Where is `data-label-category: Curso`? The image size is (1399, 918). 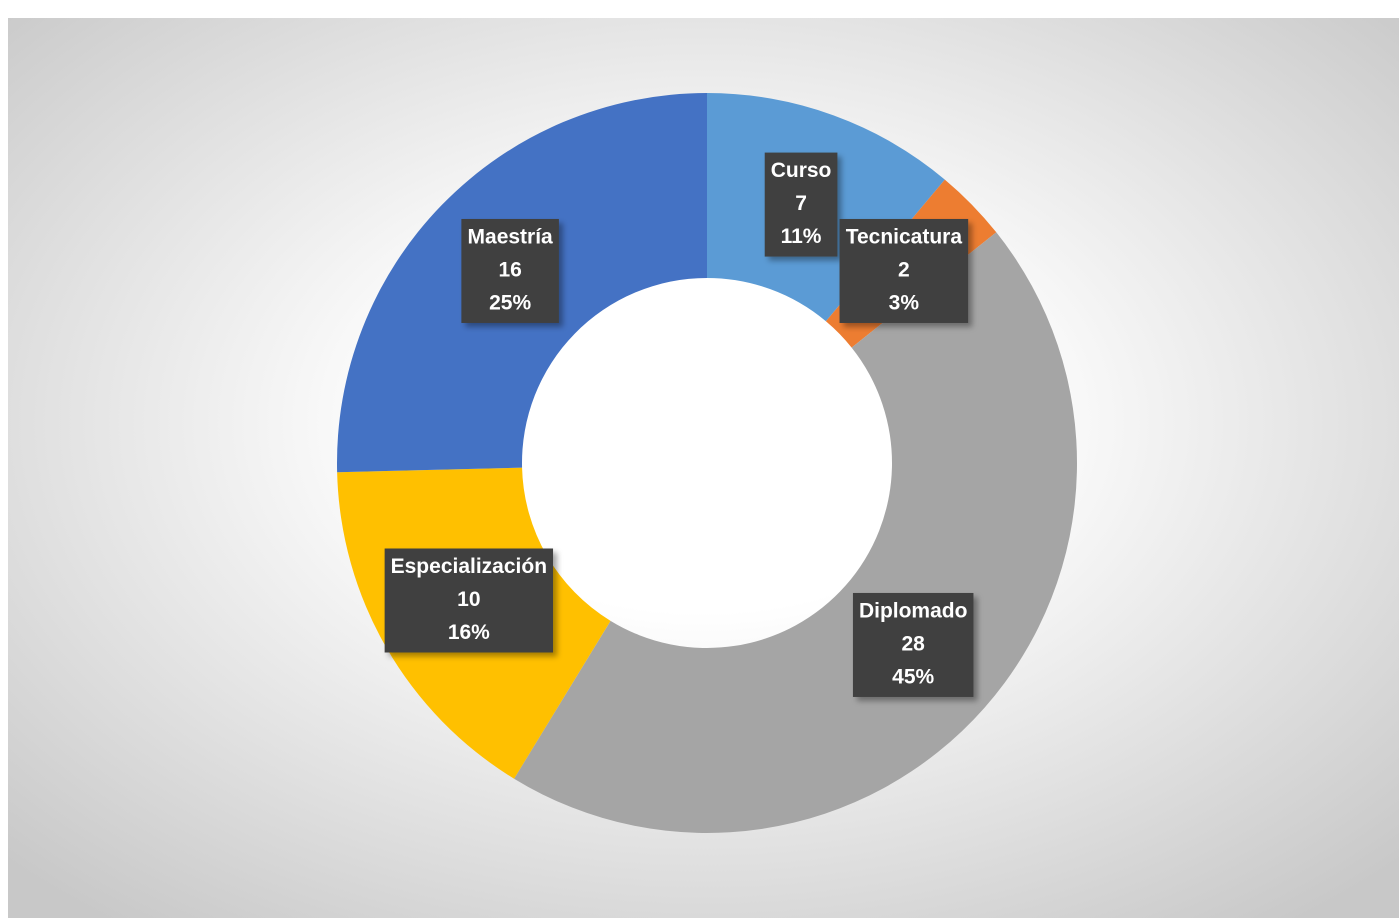 data-label-category: Curso is located at coordinates (801, 170).